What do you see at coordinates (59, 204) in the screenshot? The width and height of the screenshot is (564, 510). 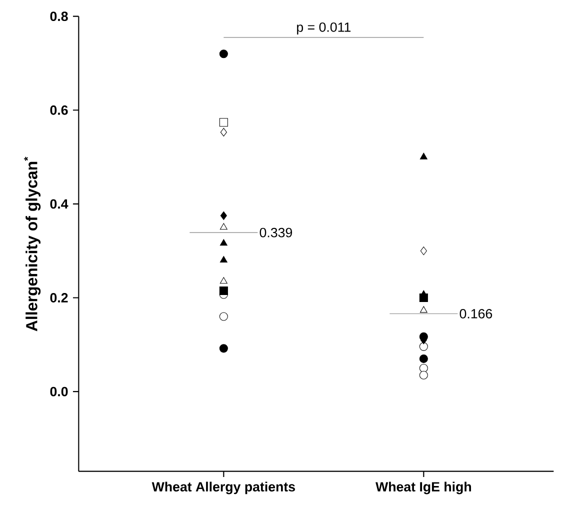 I see `y-tick-label: 0.4` at bounding box center [59, 204].